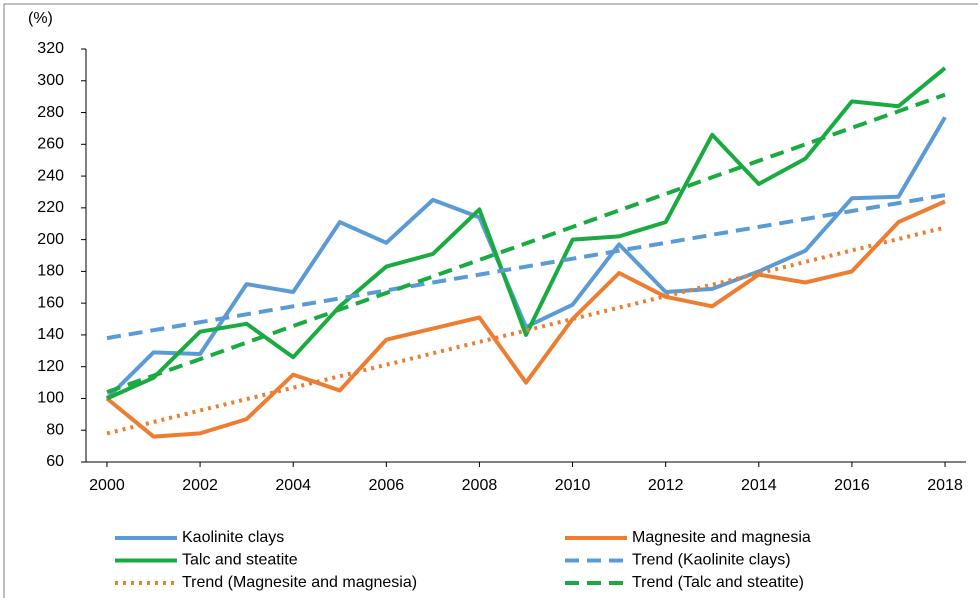  What do you see at coordinates (40, 18) in the screenshot?
I see `y-axis-label: (%)` at bounding box center [40, 18].